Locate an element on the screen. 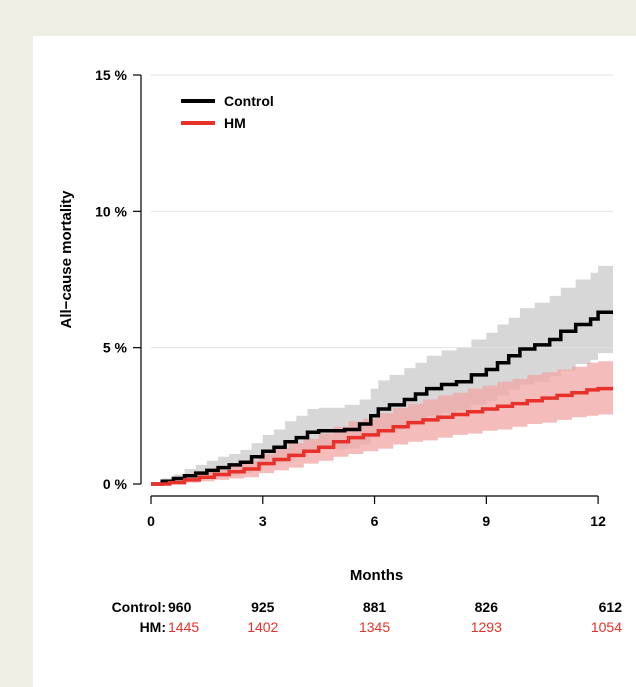  y-tick-label: 10 % is located at coordinates (111, 211).